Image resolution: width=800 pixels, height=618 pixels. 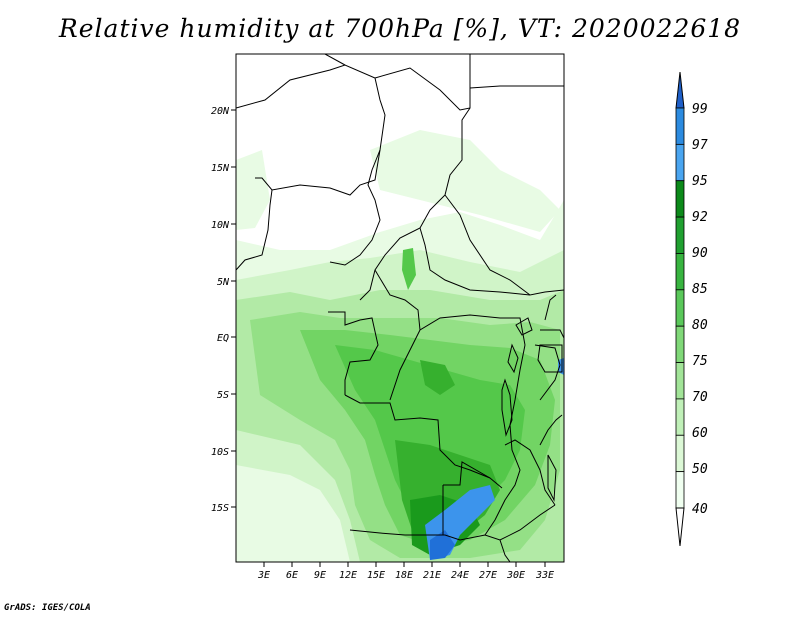 I want to click on lon-label-3e: 3E, so click(x=263, y=575).